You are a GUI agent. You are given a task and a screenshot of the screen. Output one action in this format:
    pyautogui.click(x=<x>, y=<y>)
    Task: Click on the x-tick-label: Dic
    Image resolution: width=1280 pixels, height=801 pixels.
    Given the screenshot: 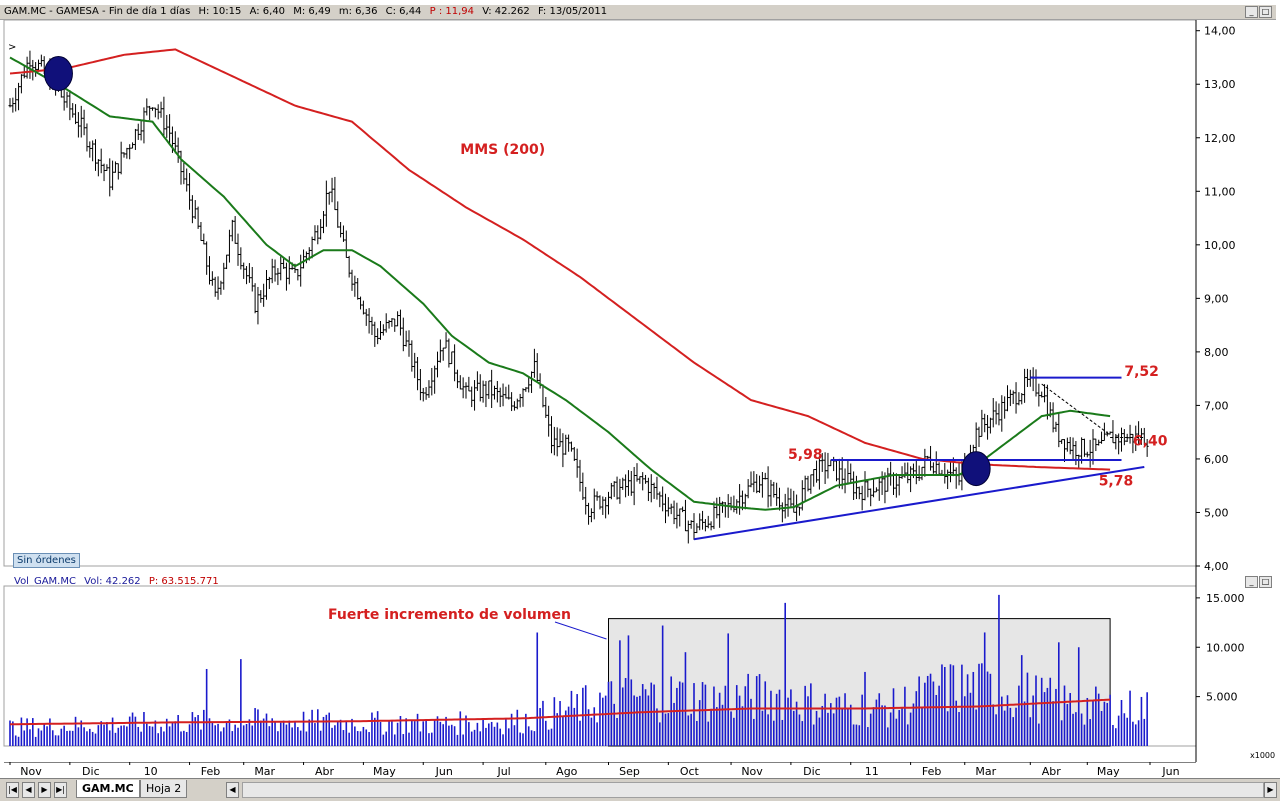 What is the action you would take?
    pyautogui.click(x=91, y=771)
    